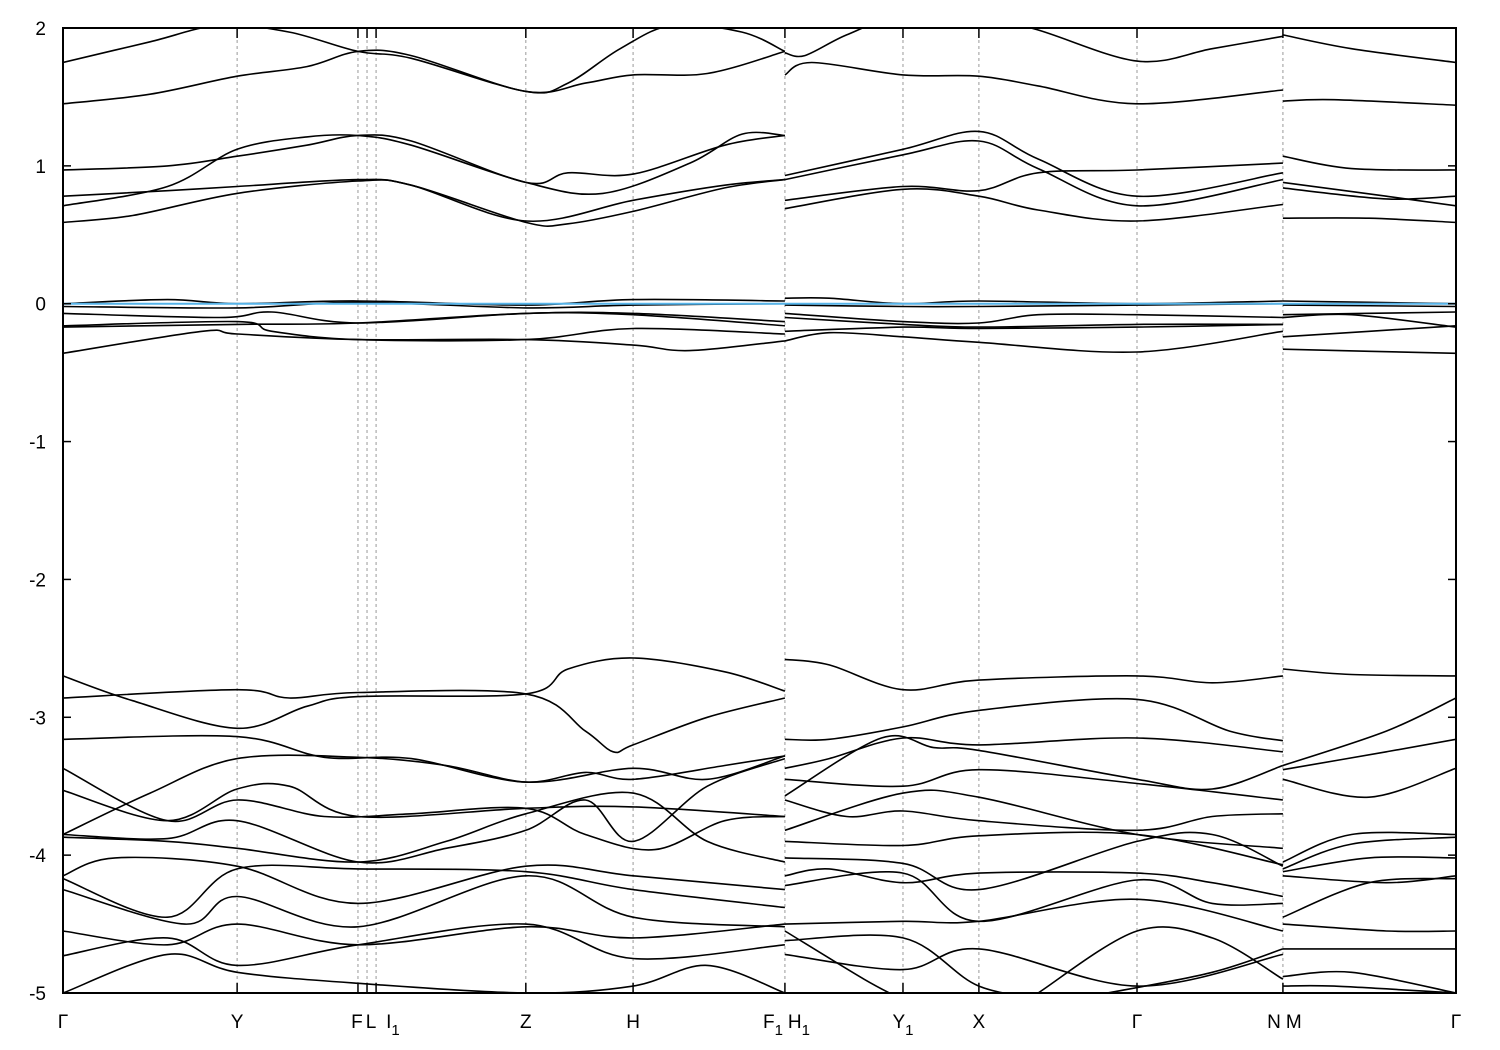 The image size is (1500, 1050). What do you see at coordinates (799, 1025) in the screenshot?
I see `x-tick-label: H1` at bounding box center [799, 1025].